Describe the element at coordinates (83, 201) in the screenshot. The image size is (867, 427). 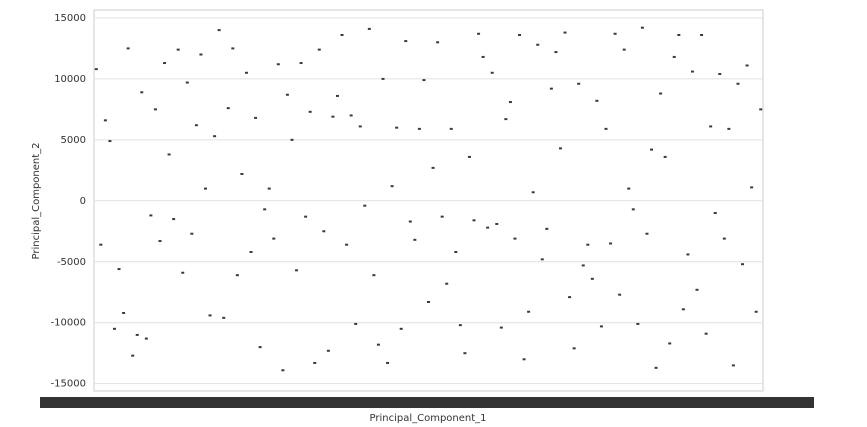
I see `y-tick-label: 0` at that location.